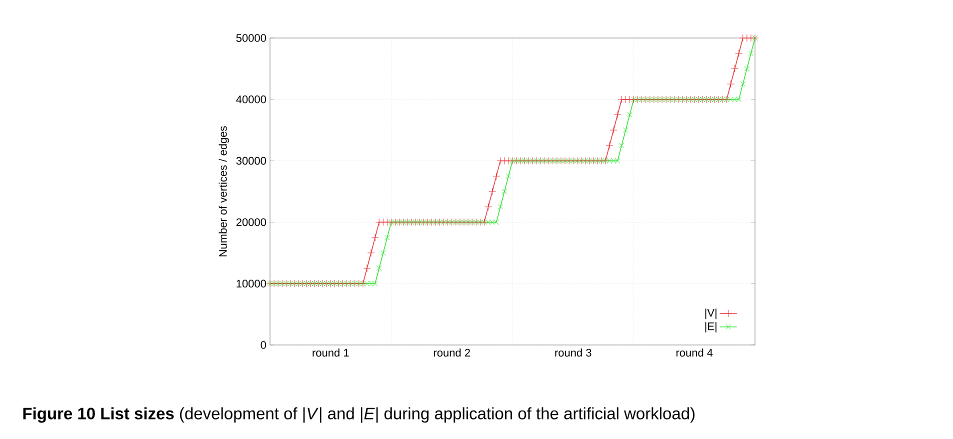 The image size is (953, 439). Describe the element at coordinates (330, 352) in the screenshot. I see `x-tick-label: round 1` at that location.